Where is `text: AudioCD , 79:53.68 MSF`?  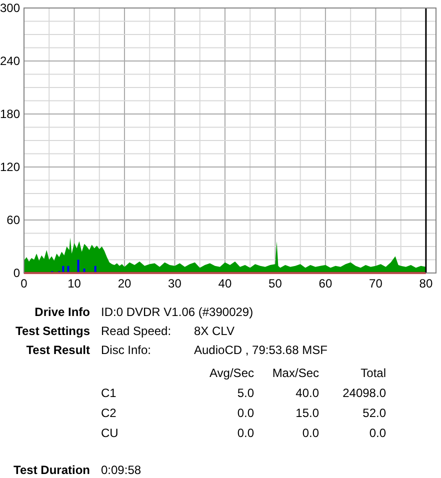
text: AudioCD , 79:53.68 MSF is located at coordinates (261, 350).